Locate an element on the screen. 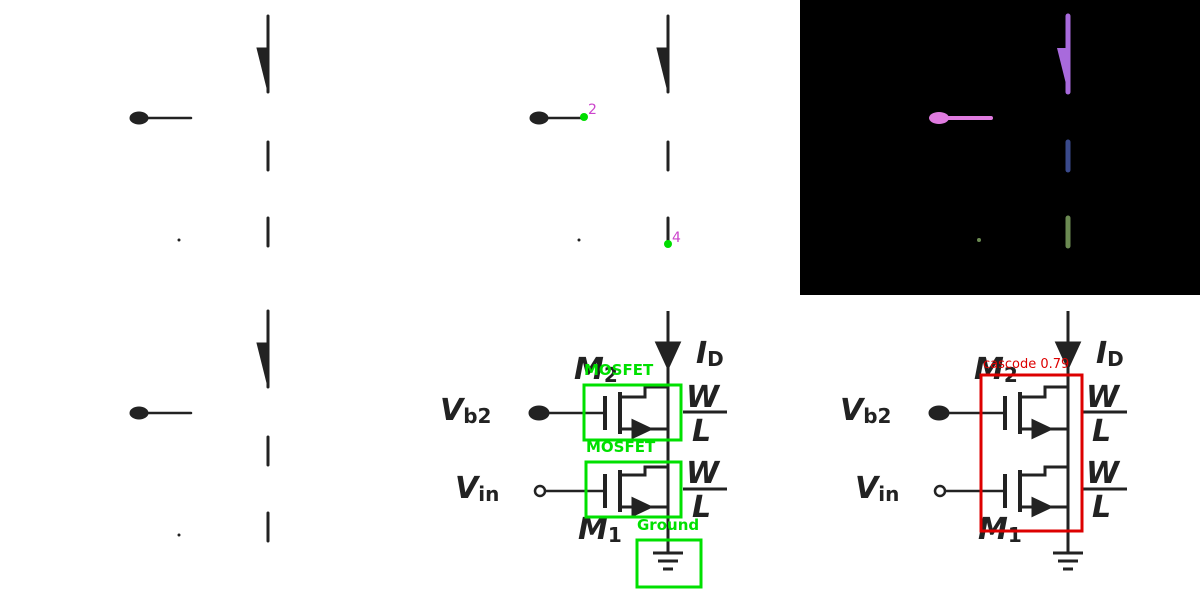 The height and width of the screenshot is (590, 1200). keypoint-label-2: 2 is located at coordinates (592, 110).